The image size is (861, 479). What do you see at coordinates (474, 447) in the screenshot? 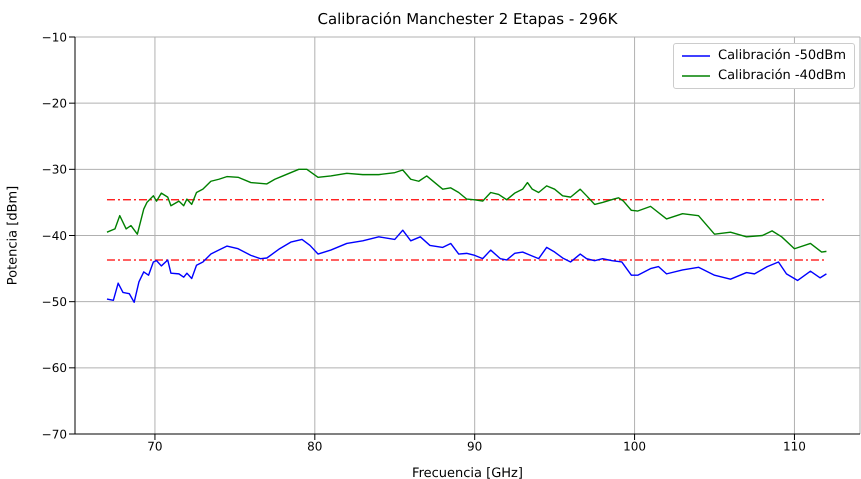
I see `x-tick-label: 90` at bounding box center [474, 447].